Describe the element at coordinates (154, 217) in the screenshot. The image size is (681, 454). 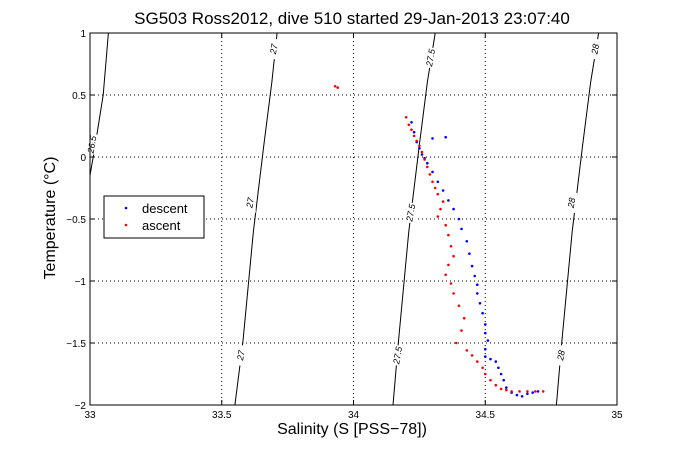
I see `legend-box` at that location.